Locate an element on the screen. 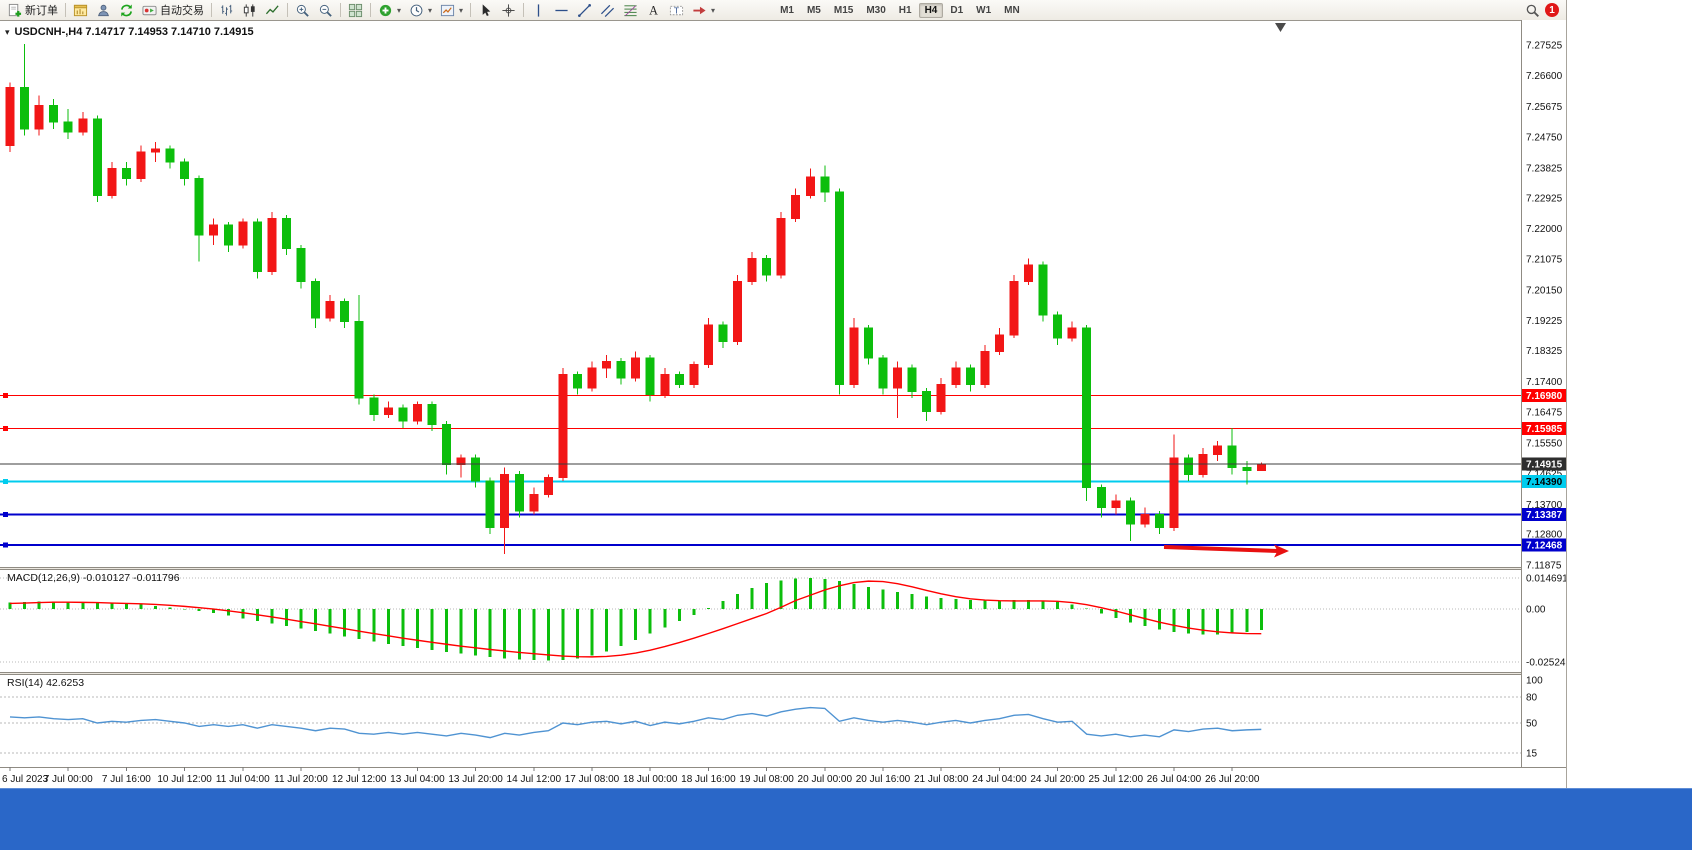  tile-windows-button is located at coordinates (355, 10).